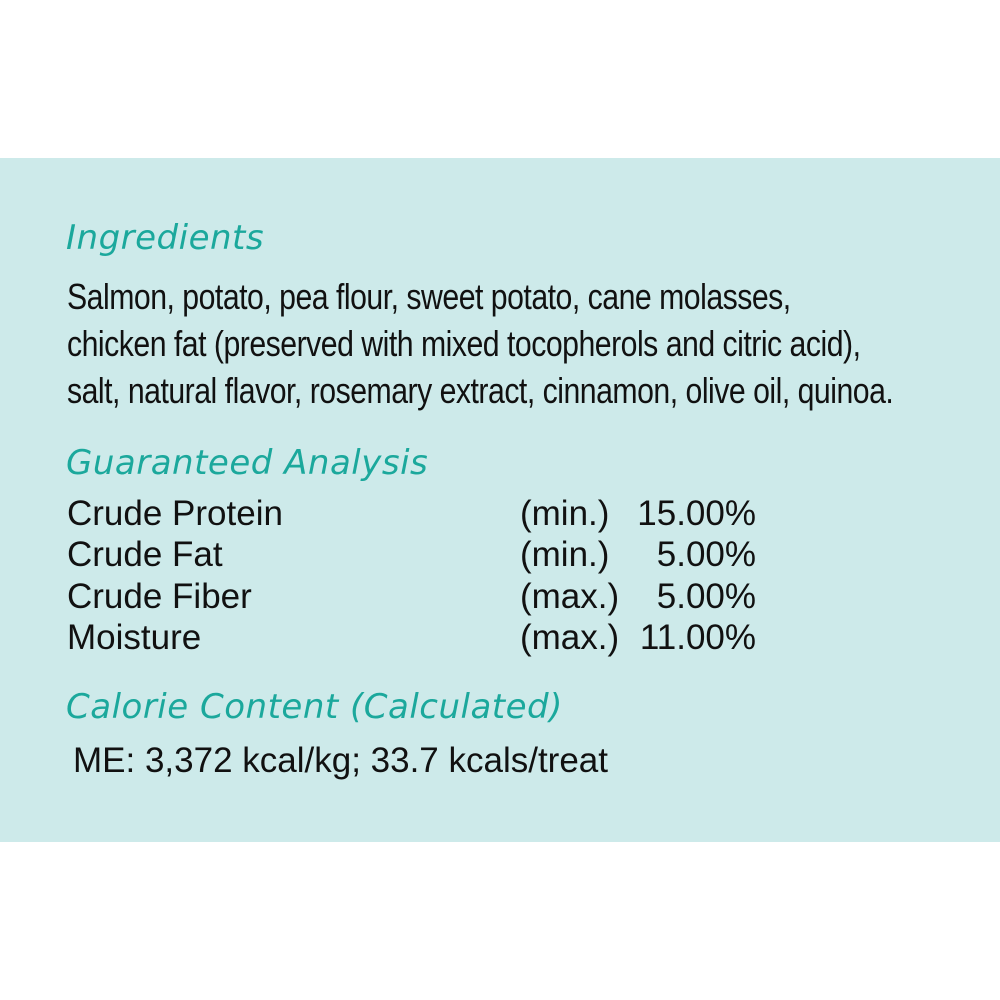 Image resolution: width=1000 pixels, height=1000 pixels. I want to click on analysis-label: Crude Protein, so click(175, 513).